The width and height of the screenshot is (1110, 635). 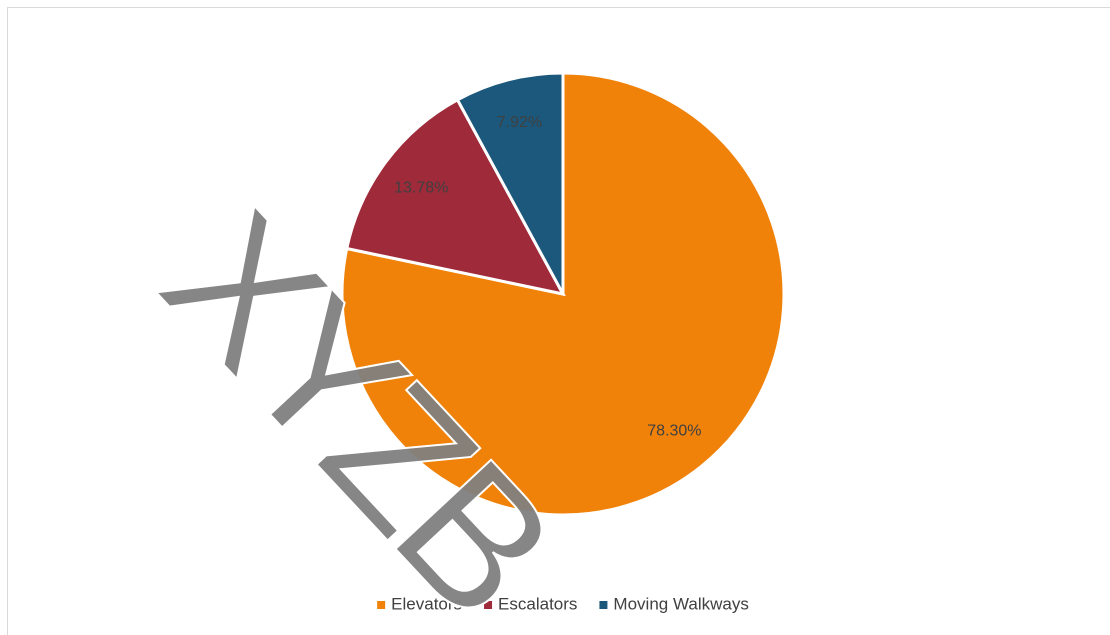 What do you see at coordinates (537, 603) in the screenshot?
I see `legend-label: Escalators` at bounding box center [537, 603].